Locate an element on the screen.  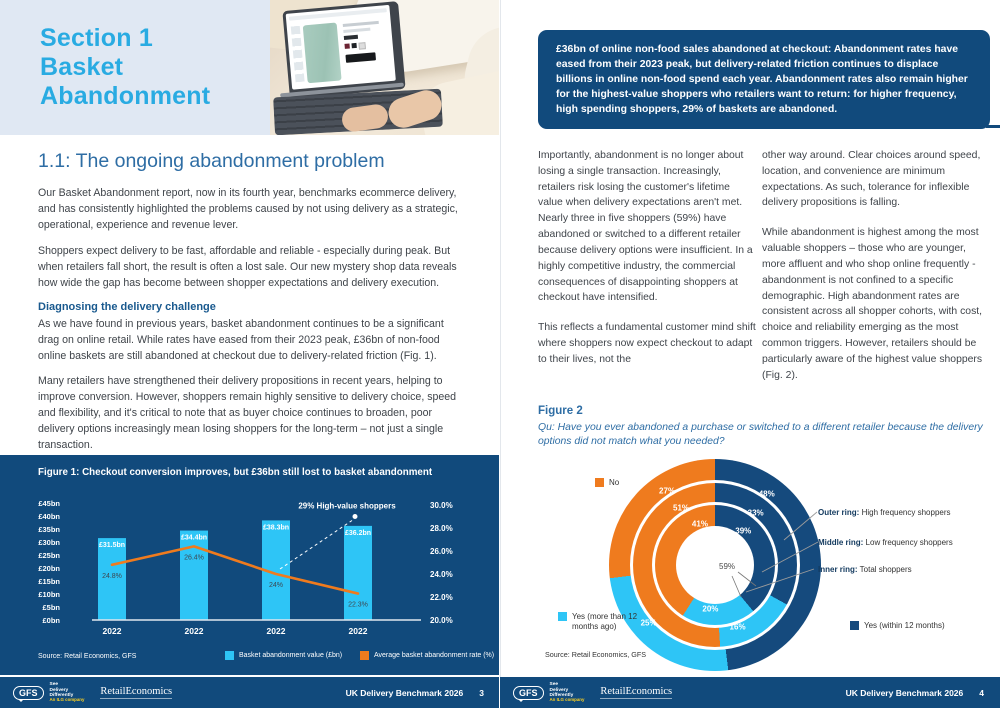
left-axis-tick: £25bn is located at coordinates (49, 555).